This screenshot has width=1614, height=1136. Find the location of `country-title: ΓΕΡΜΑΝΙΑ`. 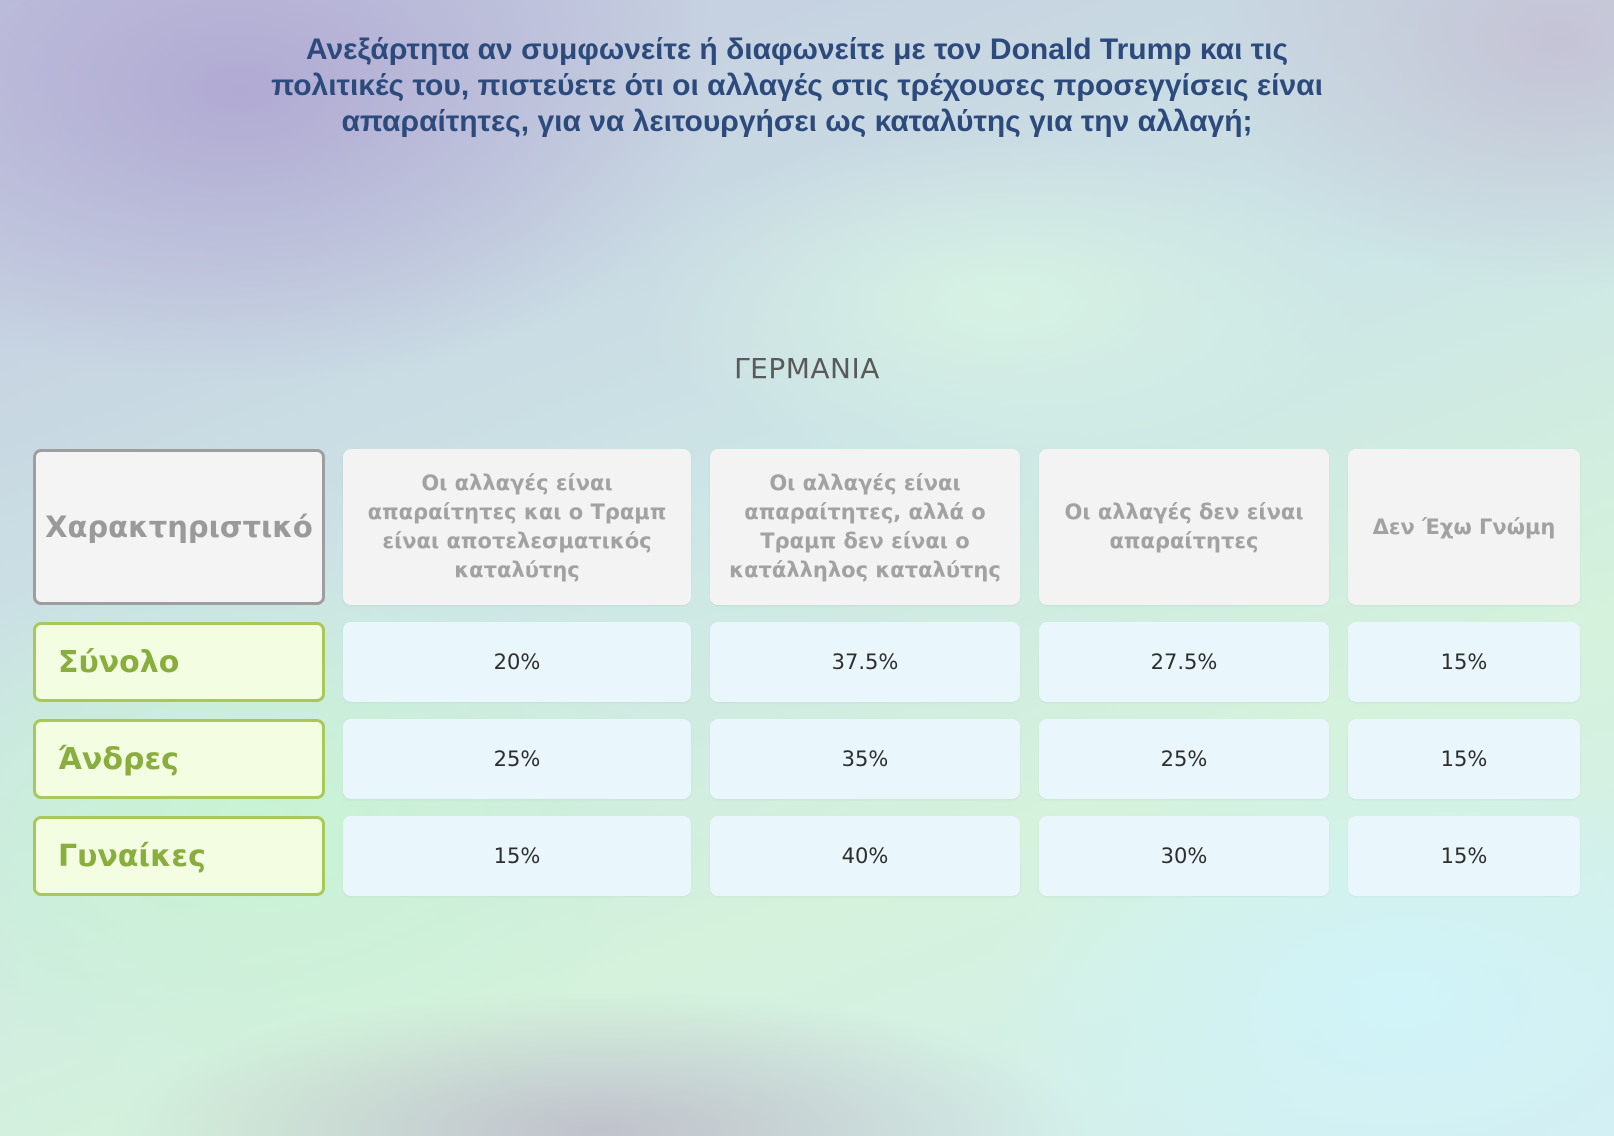

country-title: ΓΕΡΜΑΝΙΑ is located at coordinates (807, 368).